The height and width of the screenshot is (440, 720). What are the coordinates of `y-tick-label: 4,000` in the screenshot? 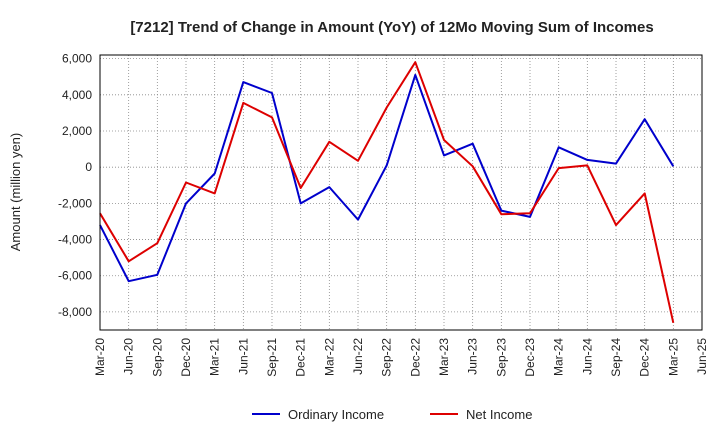 It's located at (77, 95).